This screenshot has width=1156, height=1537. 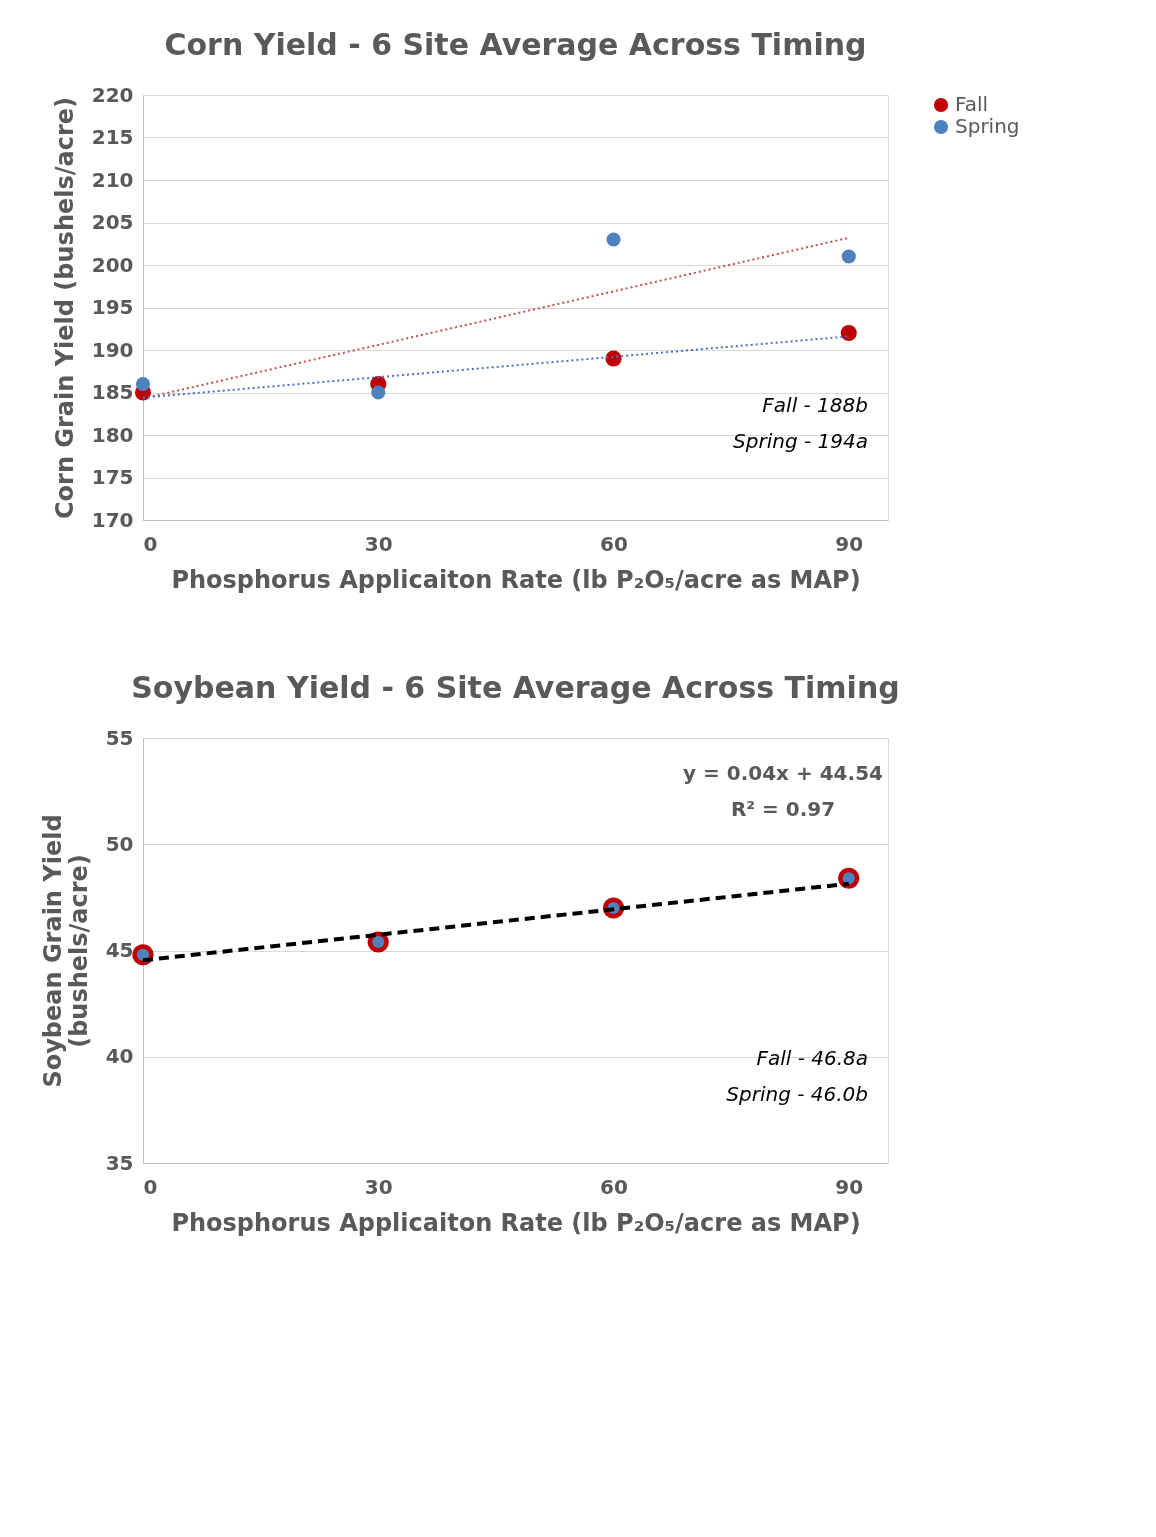 I want to click on y-tick-label: 35, so click(x=119, y=1162).